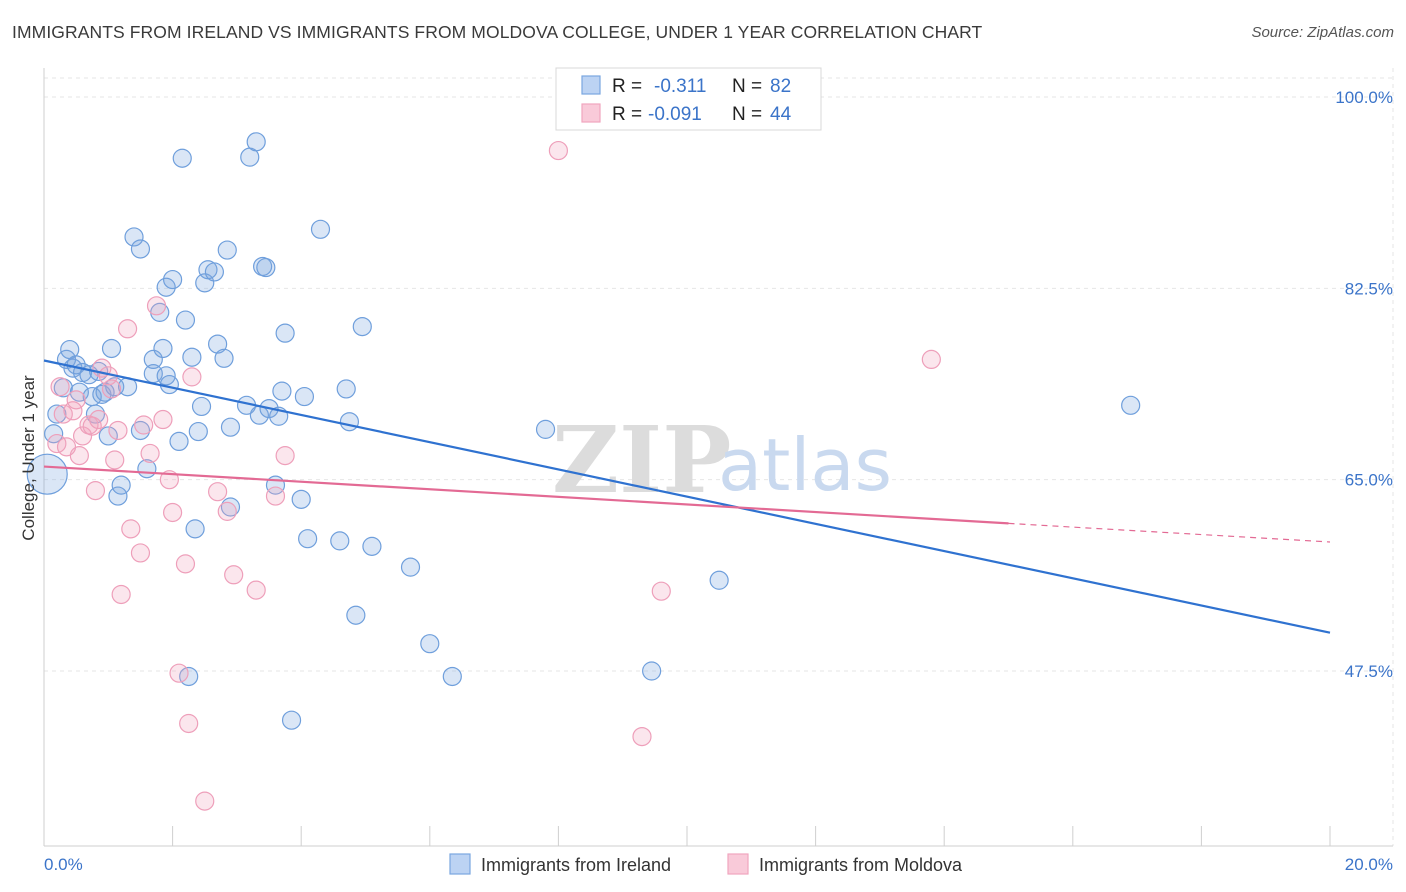 The height and width of the screenshot is (892, 1406). I want to click on legend-n-value-moldova: 44, so click(781, 114).